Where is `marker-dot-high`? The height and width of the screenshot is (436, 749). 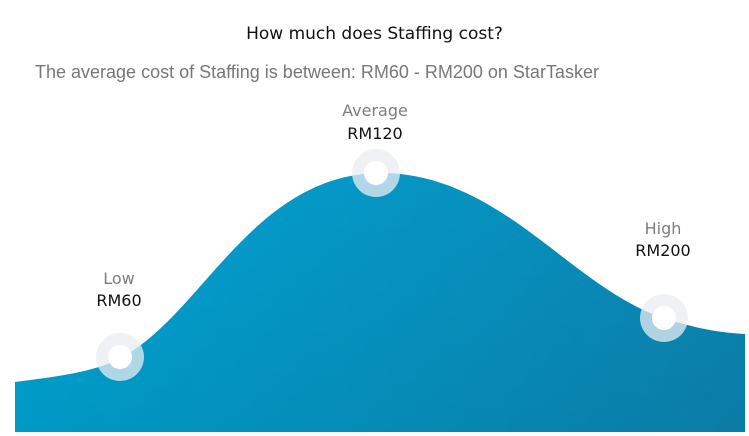 marker-dot-high is located at coordinates (664, 318).